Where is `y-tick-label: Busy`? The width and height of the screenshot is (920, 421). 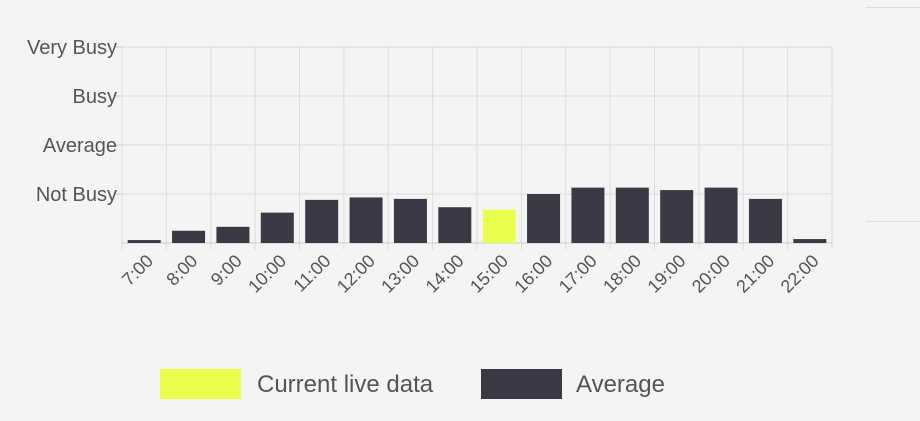 y-tick-label: Busy is located at coordinates (95, 97).